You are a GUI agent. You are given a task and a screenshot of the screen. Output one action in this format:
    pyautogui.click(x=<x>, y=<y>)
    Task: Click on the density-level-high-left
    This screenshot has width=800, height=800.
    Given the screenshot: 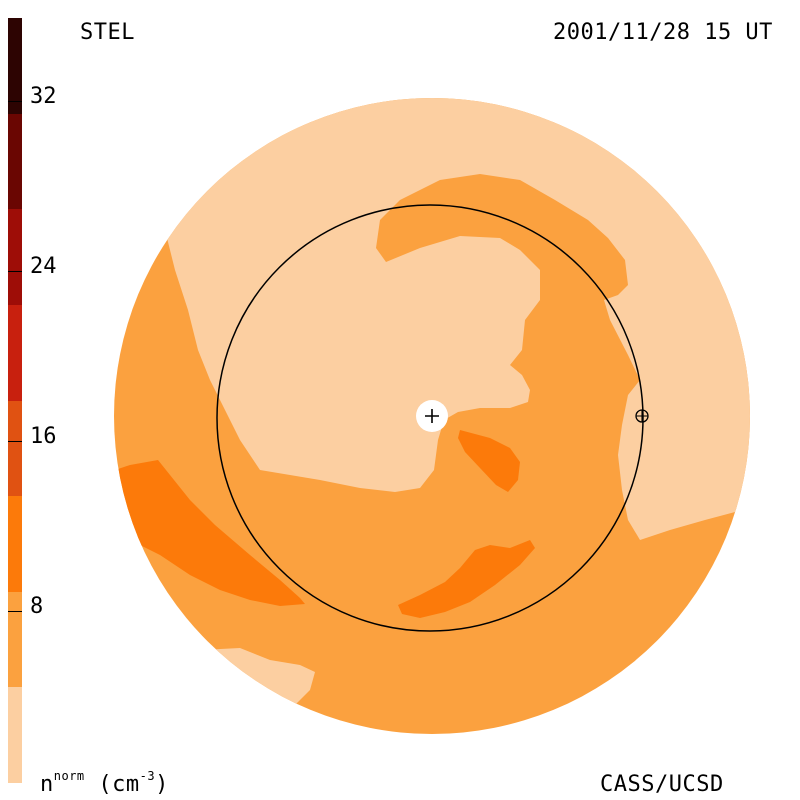 What is the action you would take?
    pyautogui.click(x=209, y=533)
    